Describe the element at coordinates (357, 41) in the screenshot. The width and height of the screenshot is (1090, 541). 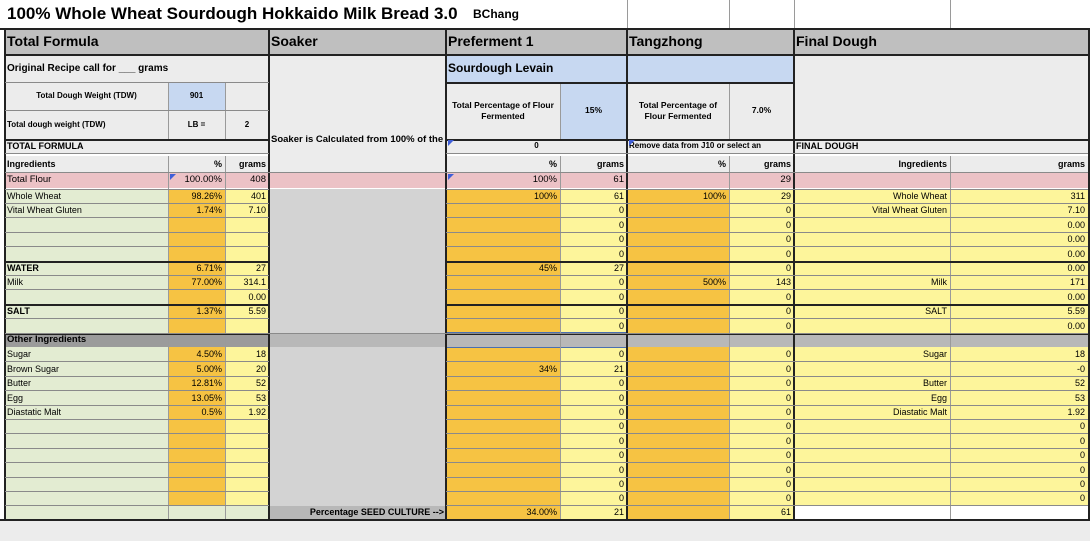
I see `section-soaker: Soaker` at that location.